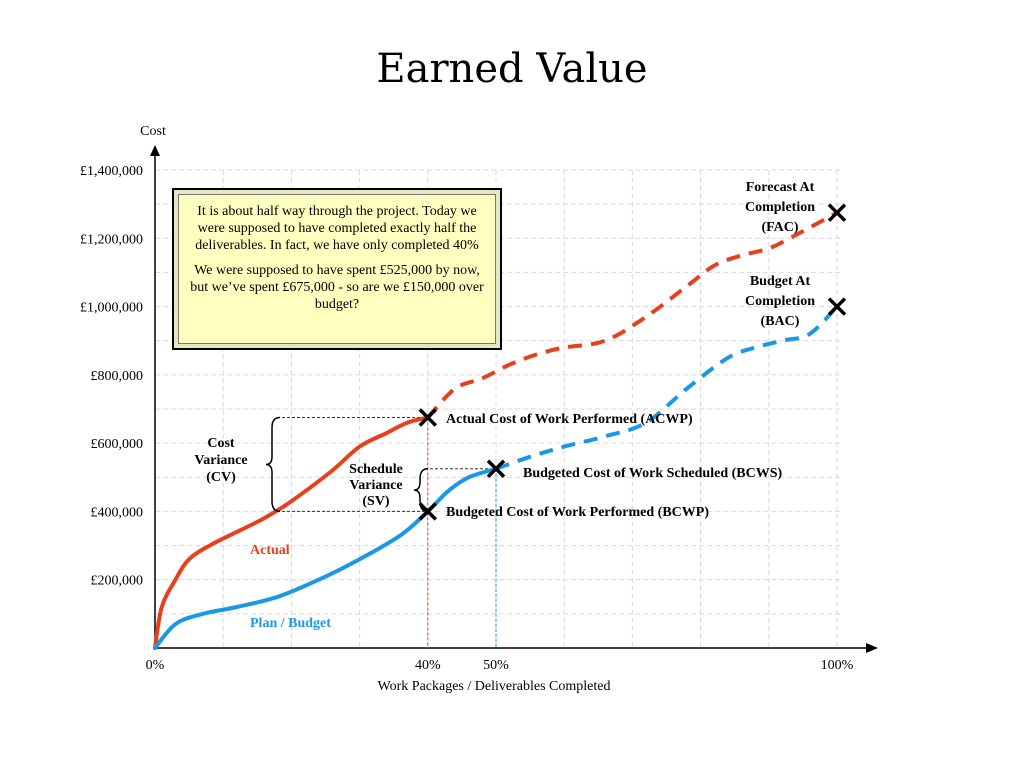 This screenshot has height=768, width=1024. I want to click on fac-label-line: Forecast At, so click(780, 187).